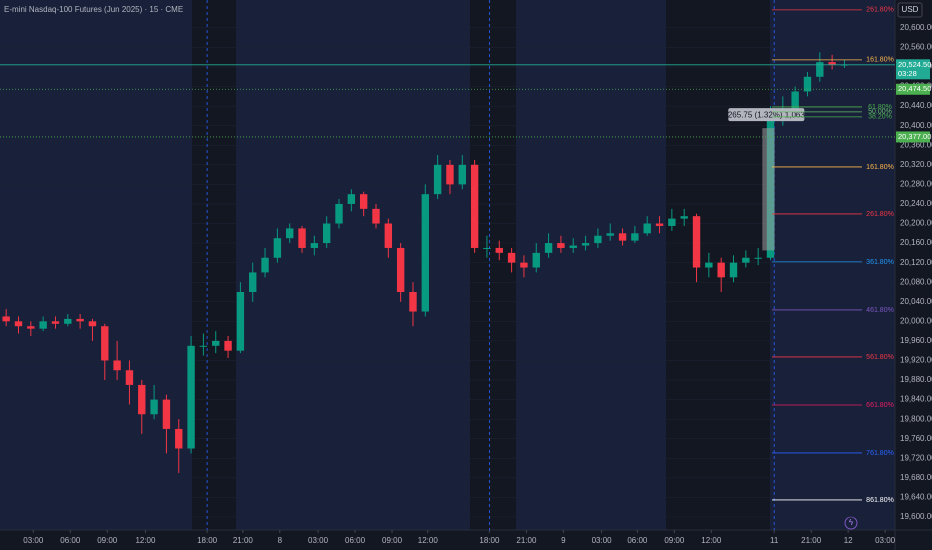  What do you see at coordinates (916, 242) in the screenshot?
I see `y-tick-label: 20,160.00` at bounding box center [916, 242].